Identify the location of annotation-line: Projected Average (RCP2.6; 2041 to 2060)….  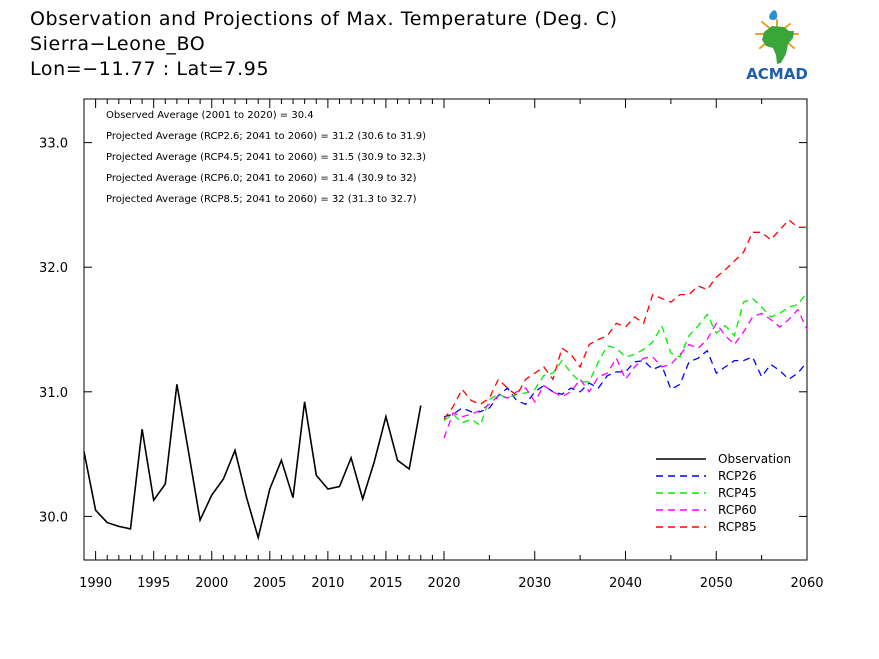
(266, 136).